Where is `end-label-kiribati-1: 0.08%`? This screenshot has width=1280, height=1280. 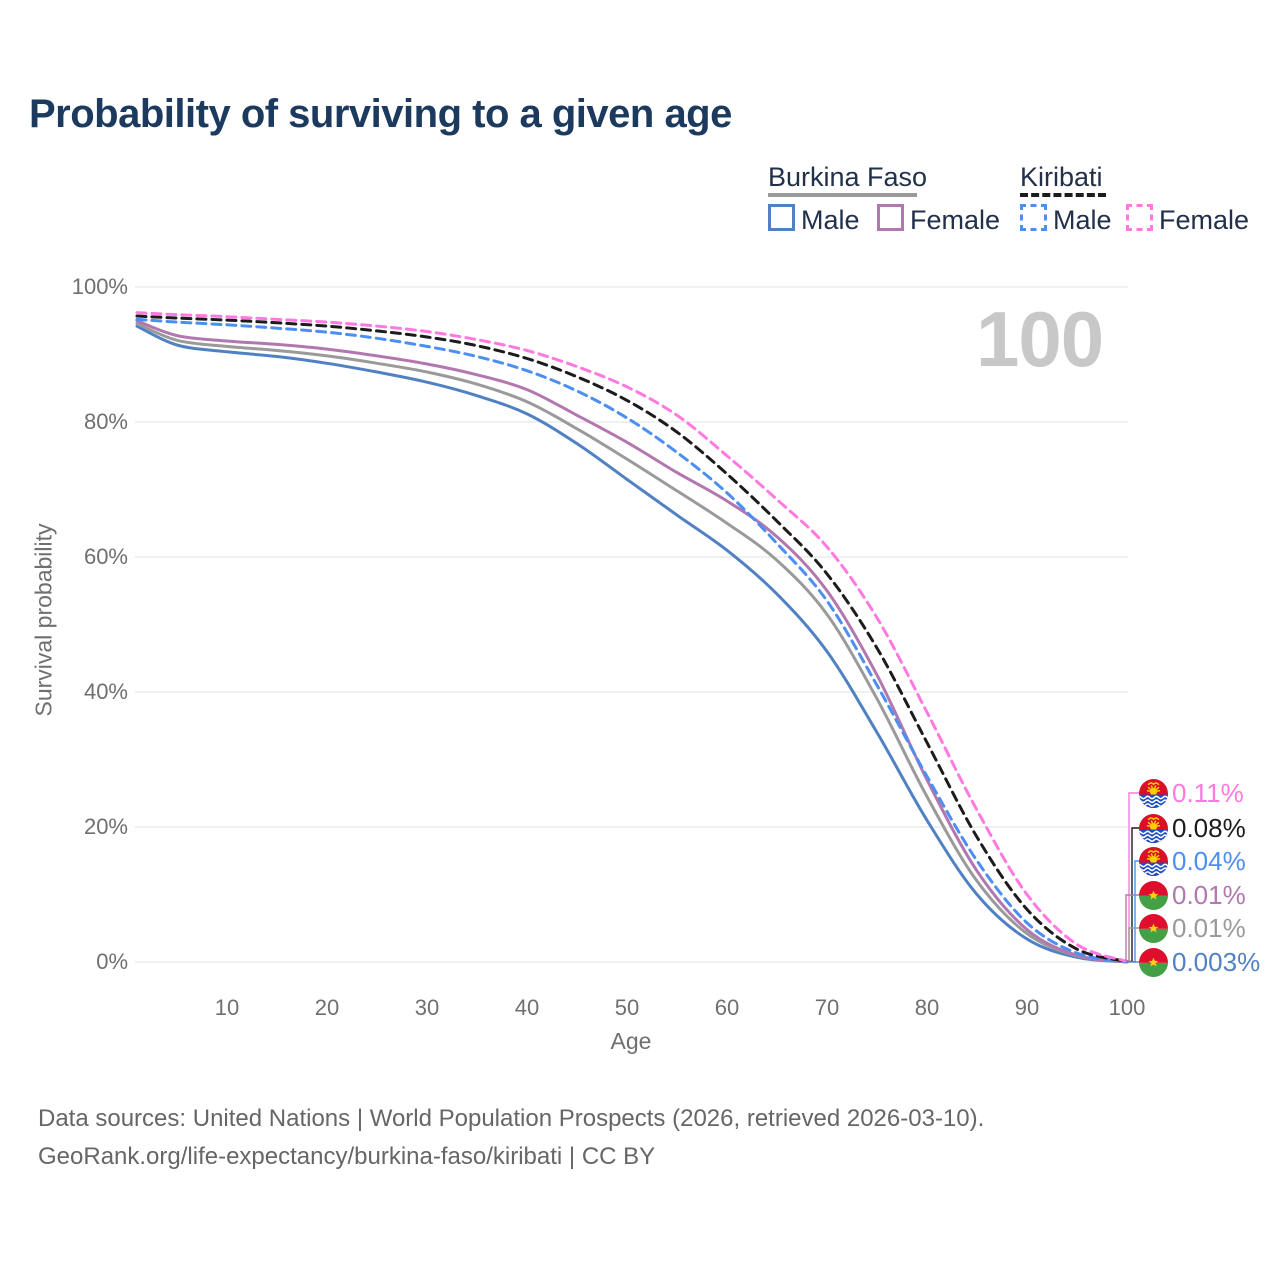
end-label-kiribati-1: 0.08% is located at coordinates (1192, 828).